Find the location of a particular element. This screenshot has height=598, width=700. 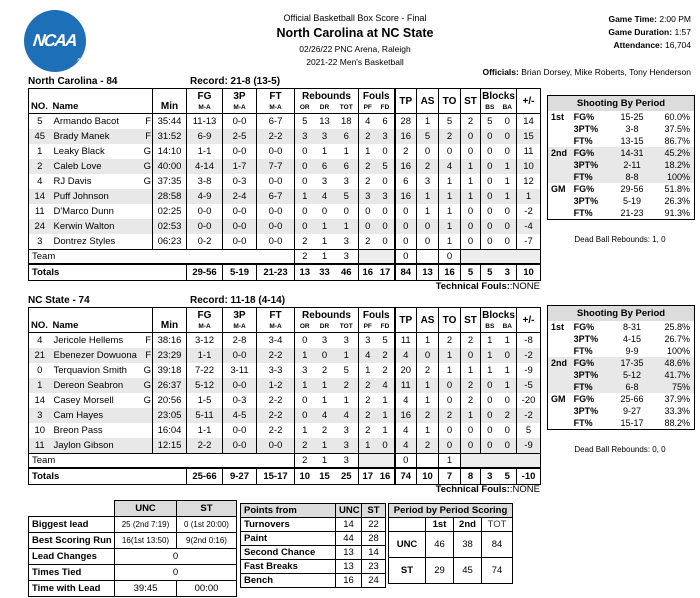

player-number: 1 is located at coordinates (39, 385).